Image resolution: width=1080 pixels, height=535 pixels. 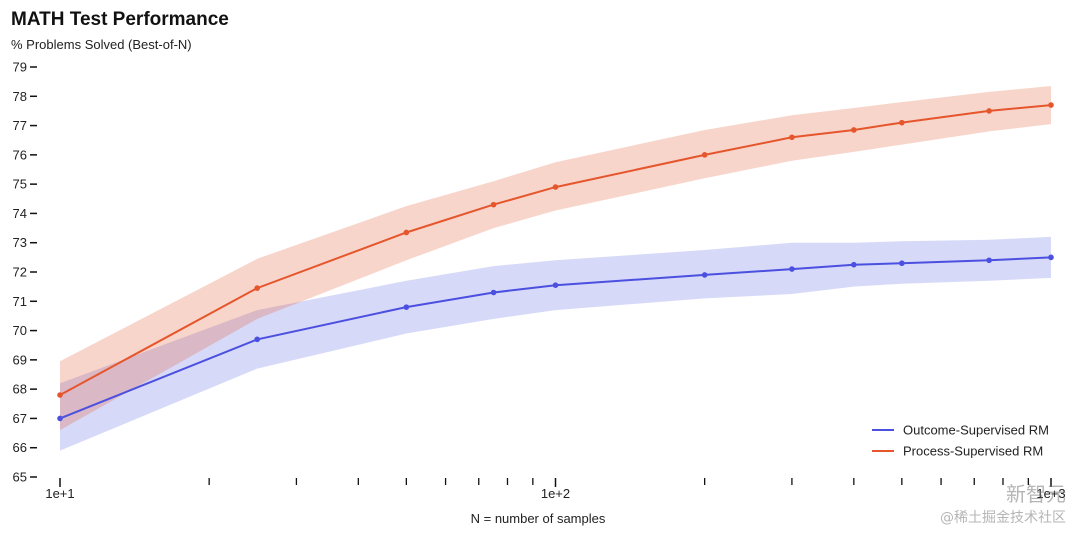 I want to click on y-tick-label: 74, so click(x=20, y=213).